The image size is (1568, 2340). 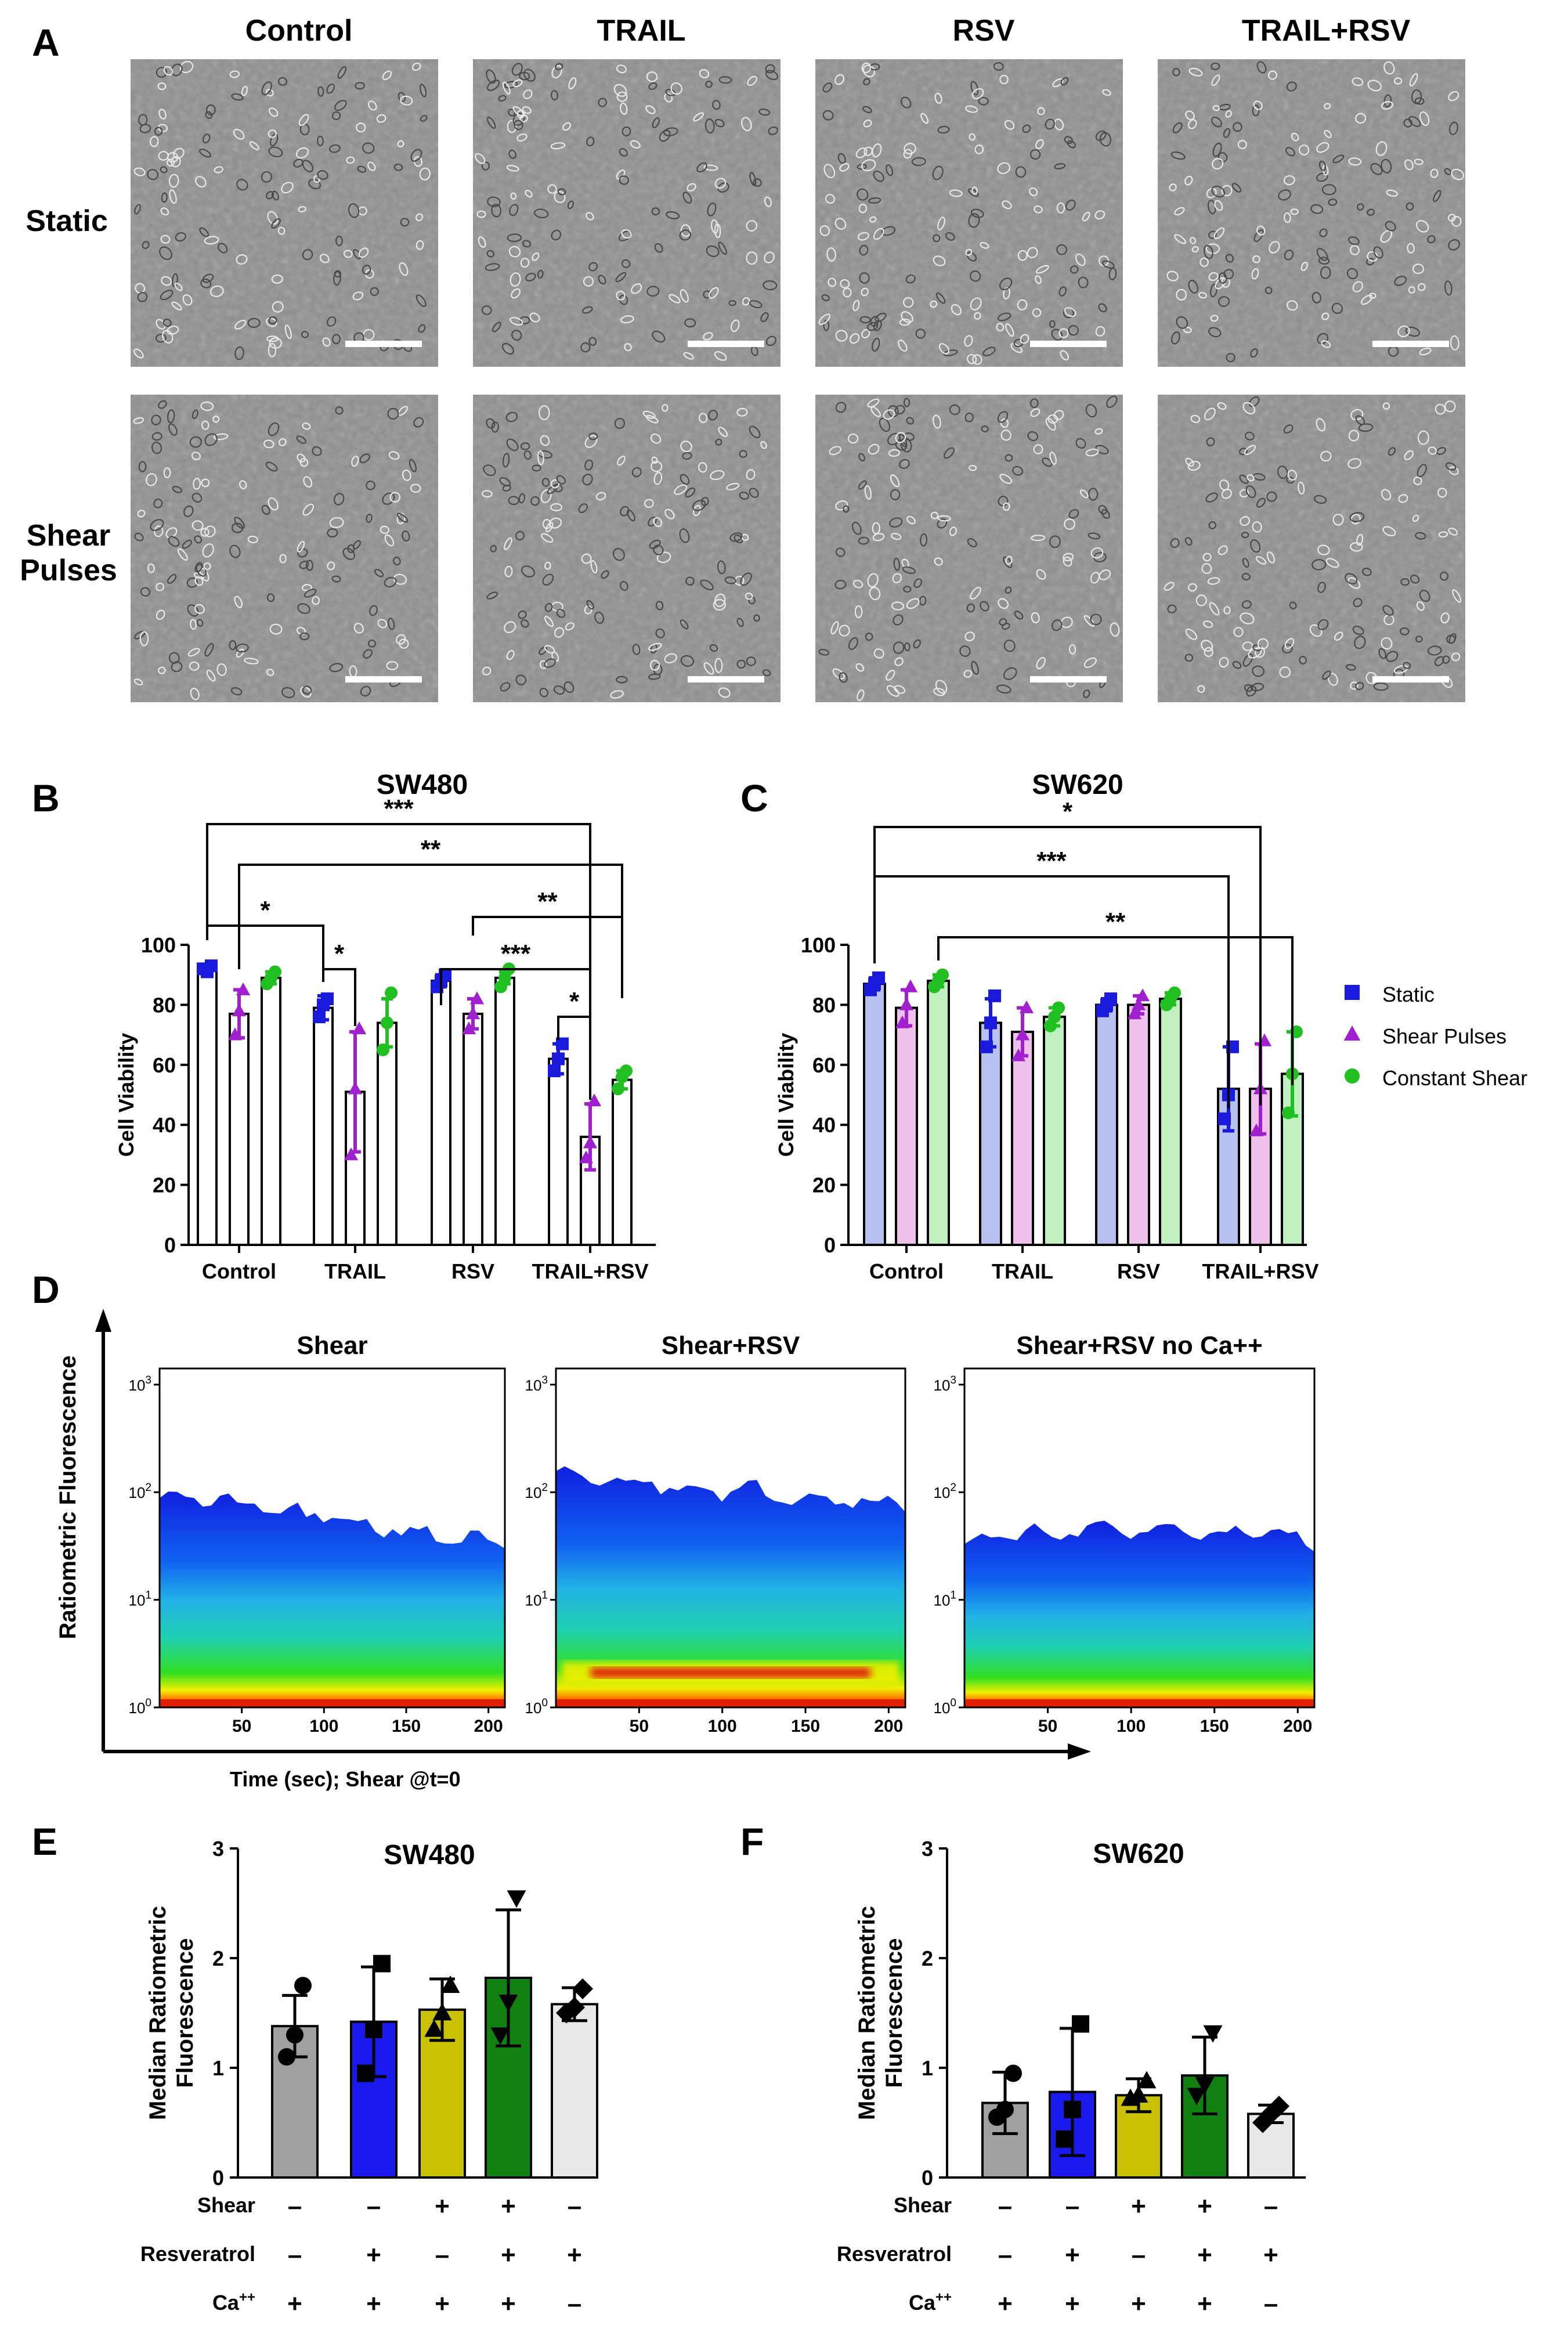 I want to click on heatmap-title: Shear, so click(x=332, y=1346).